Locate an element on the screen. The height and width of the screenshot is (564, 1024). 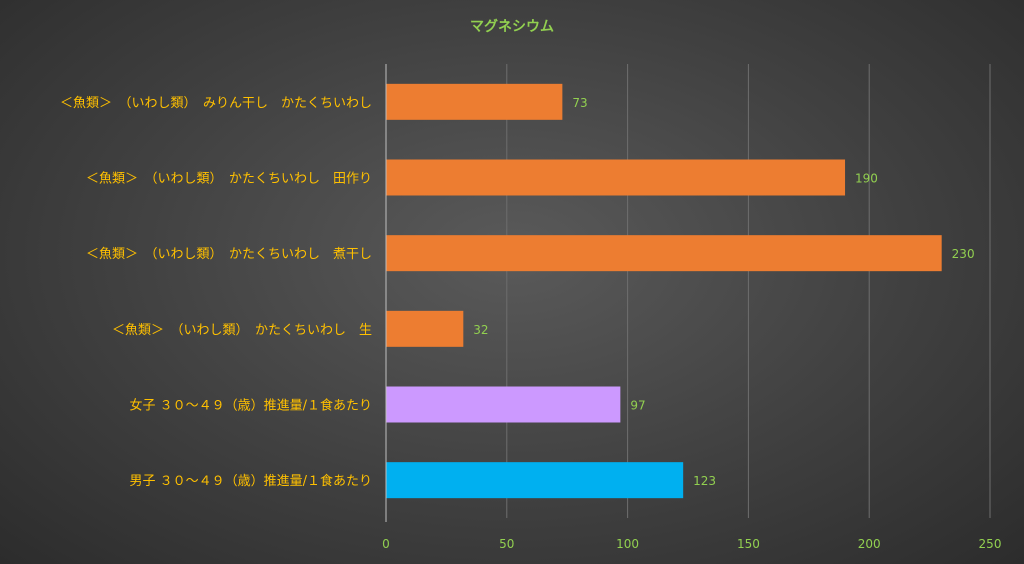
category-label: 女子 ３０～４９（歳）推進量/１食あたり is located at coordinates (250, 406).